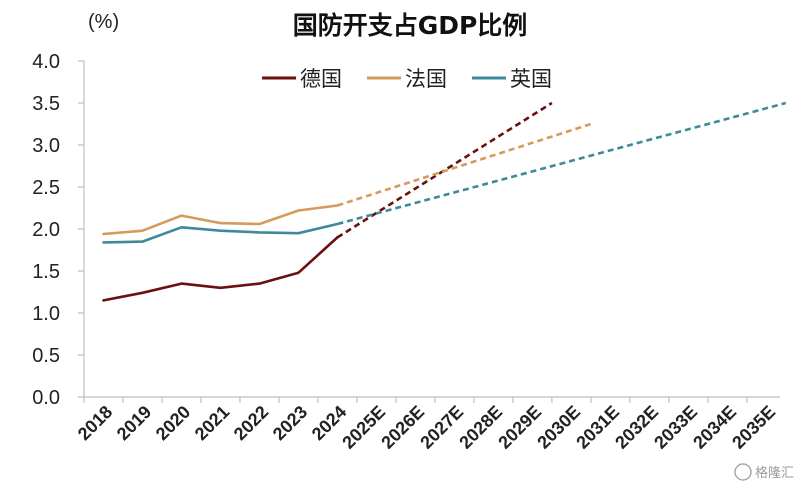 The width and height of the screenshot is (801, 489). What do you see at coordinates (480, 427) in the screenshot?
I see `x-tick-label: 2028E` at bounding box center [480, 427].